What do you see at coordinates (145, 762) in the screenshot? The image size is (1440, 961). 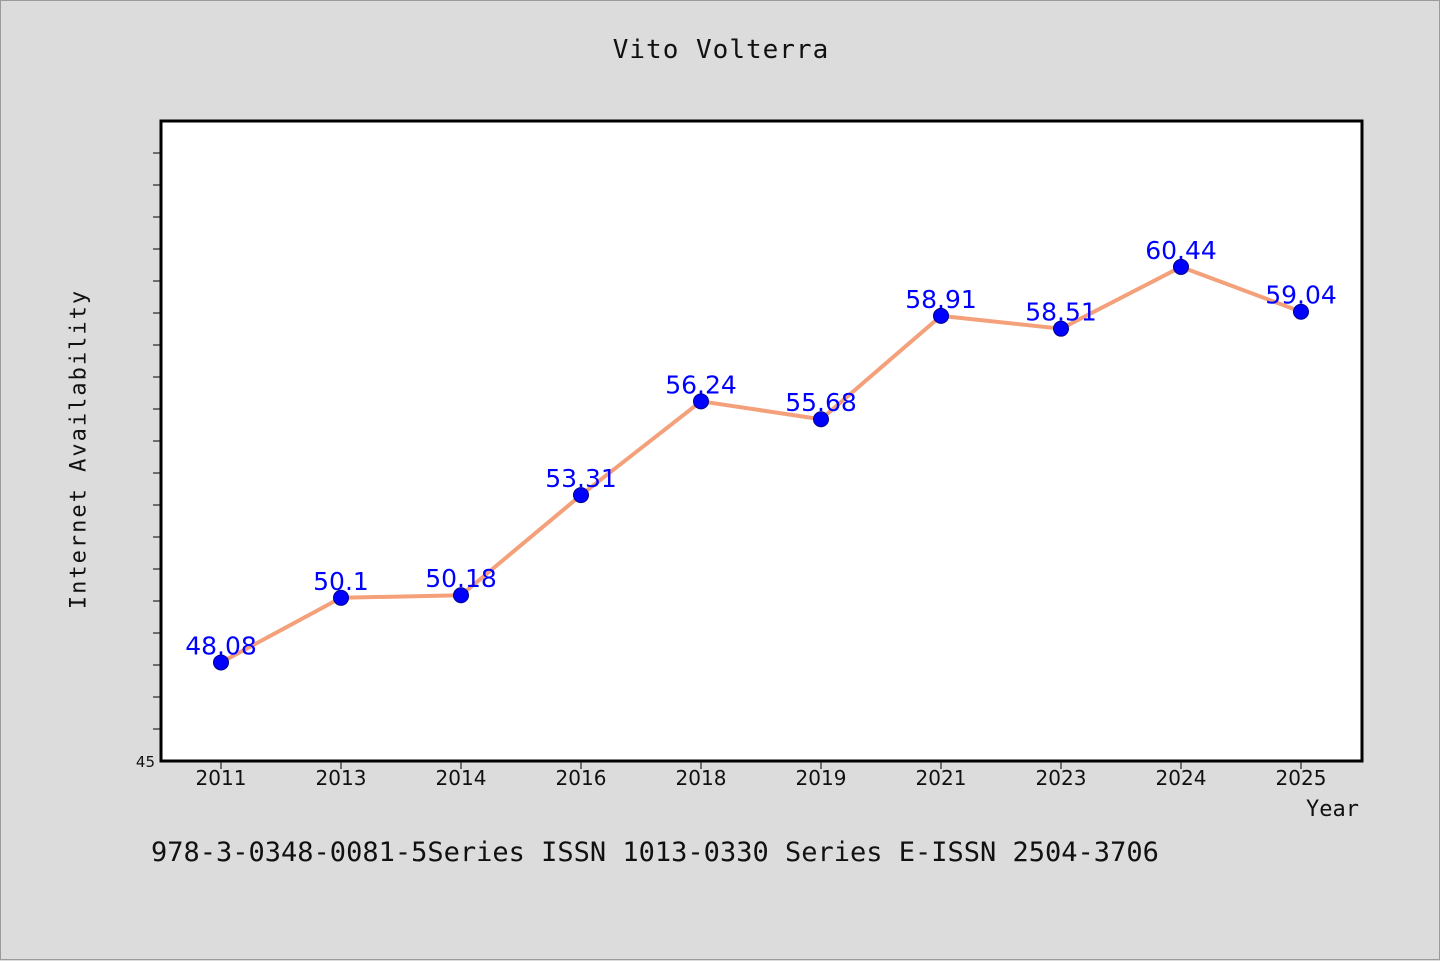 I see `y-tick-label: 45` at bounding box center [145, 762].